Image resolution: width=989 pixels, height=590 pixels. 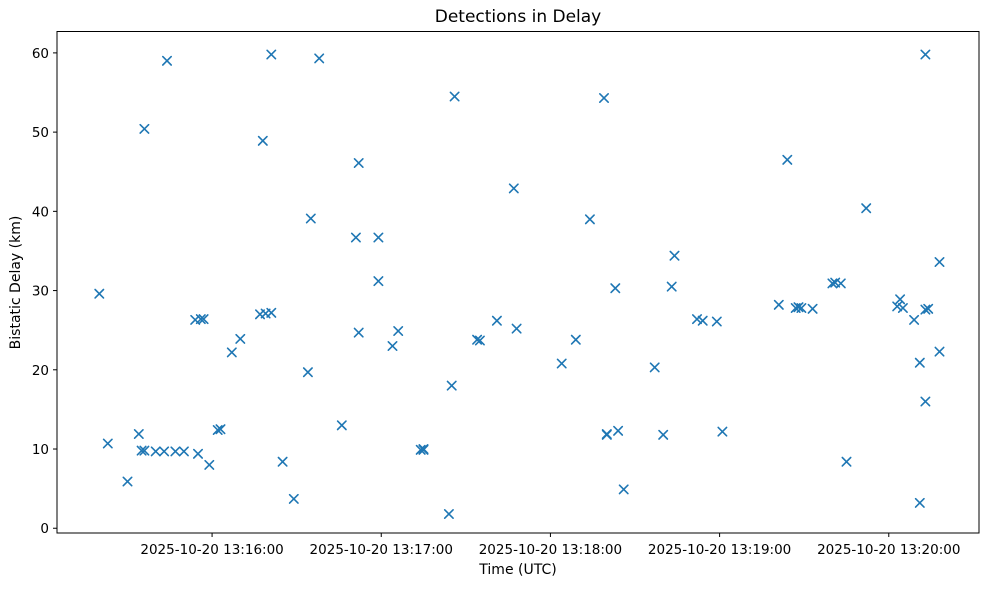 What do you see at coordinates (40, 54) in the screenshot?
I see `y-tick-label: 60` at bounding box center [40, 54].